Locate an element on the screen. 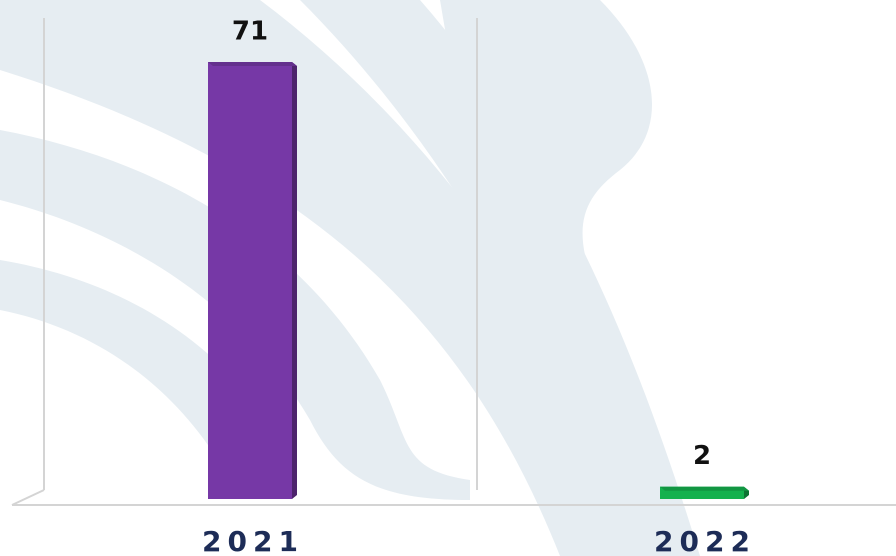 The width and height of the screenshot is (896, 556). x-tick-label: 2021 is located at coordinates (253, 540).